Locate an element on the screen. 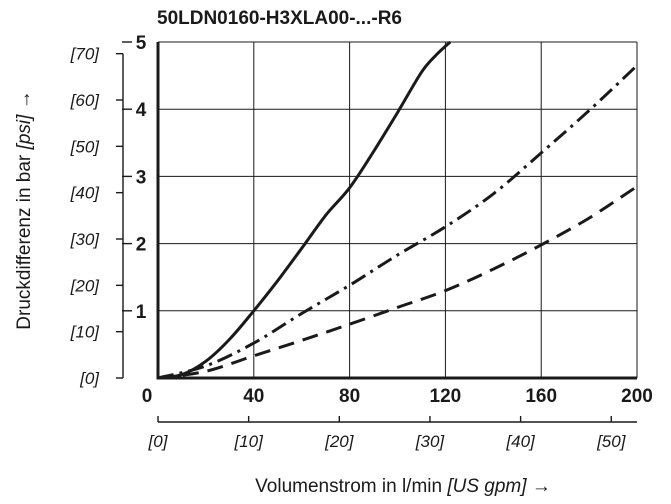  x-secondary-tick-label: [0] is located at coordinates (158, 441).